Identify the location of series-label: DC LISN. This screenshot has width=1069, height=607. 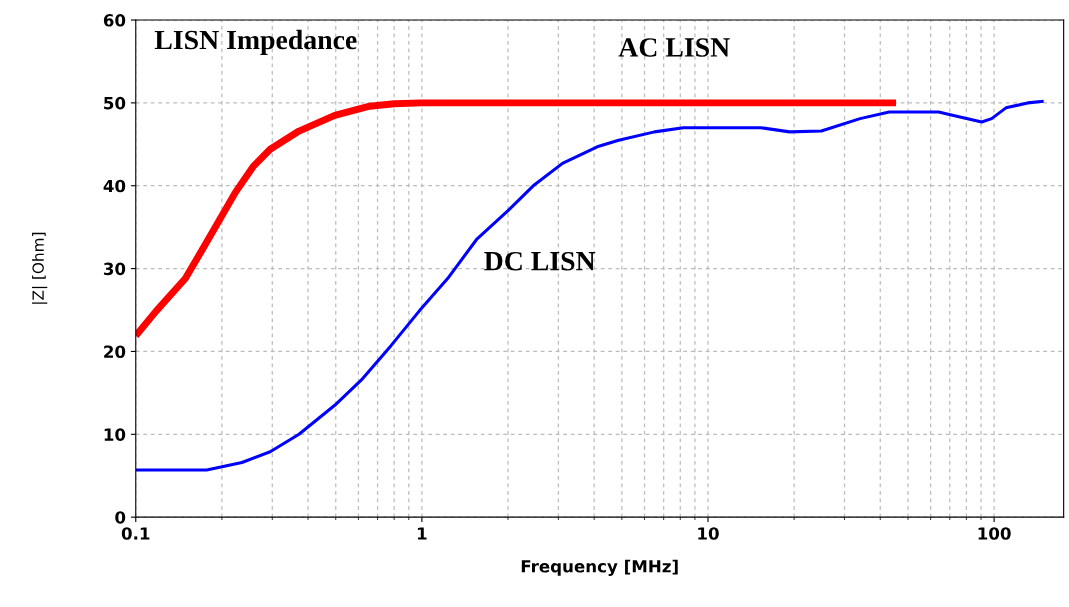
(540, 261).